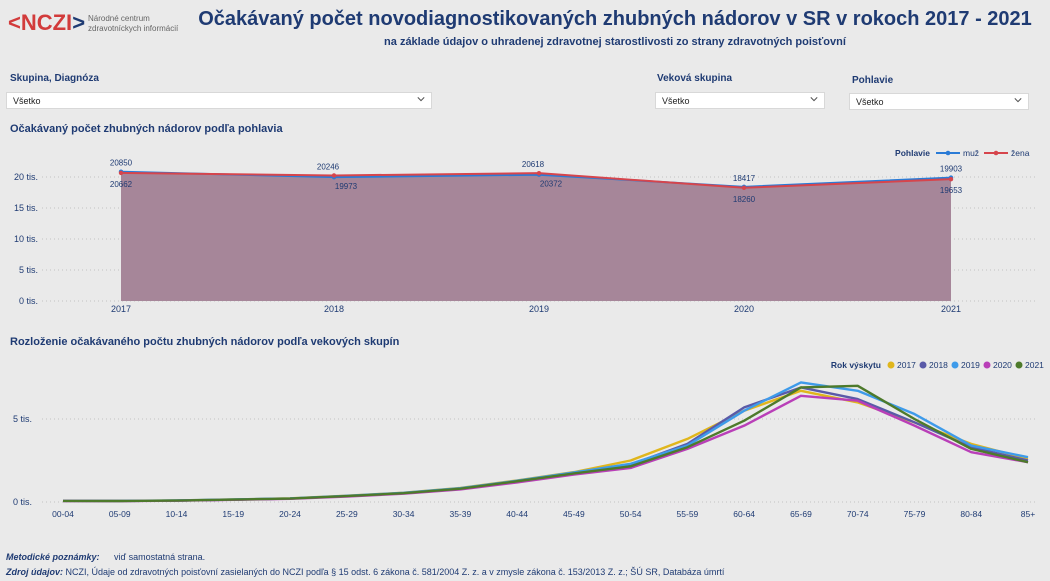  What do you see at coordinates (801, 514) in the screenshot?
I see `x-tick-label: 65-69` at bounding box center [801, 514].